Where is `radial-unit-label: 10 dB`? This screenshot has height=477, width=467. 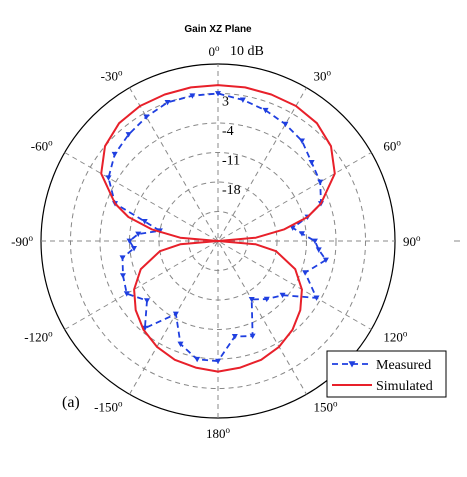
radial-unit-label: 10 dB is located at coordinates (247, 51).